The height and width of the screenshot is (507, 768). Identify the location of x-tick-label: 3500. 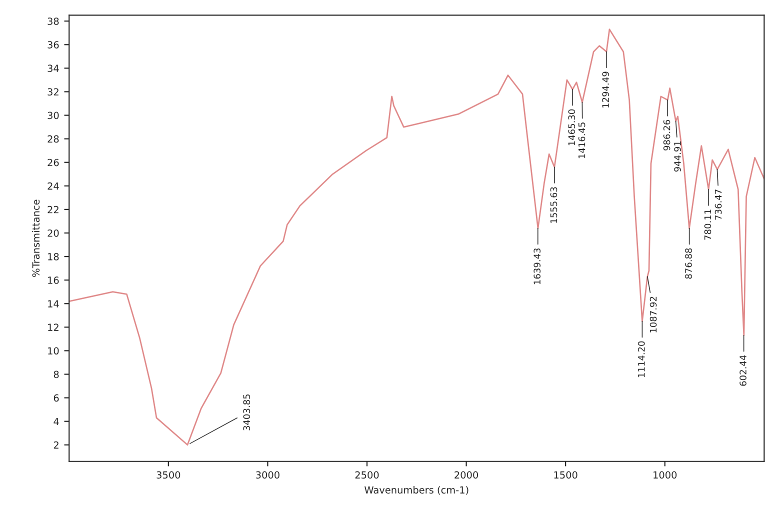
(168, 475).